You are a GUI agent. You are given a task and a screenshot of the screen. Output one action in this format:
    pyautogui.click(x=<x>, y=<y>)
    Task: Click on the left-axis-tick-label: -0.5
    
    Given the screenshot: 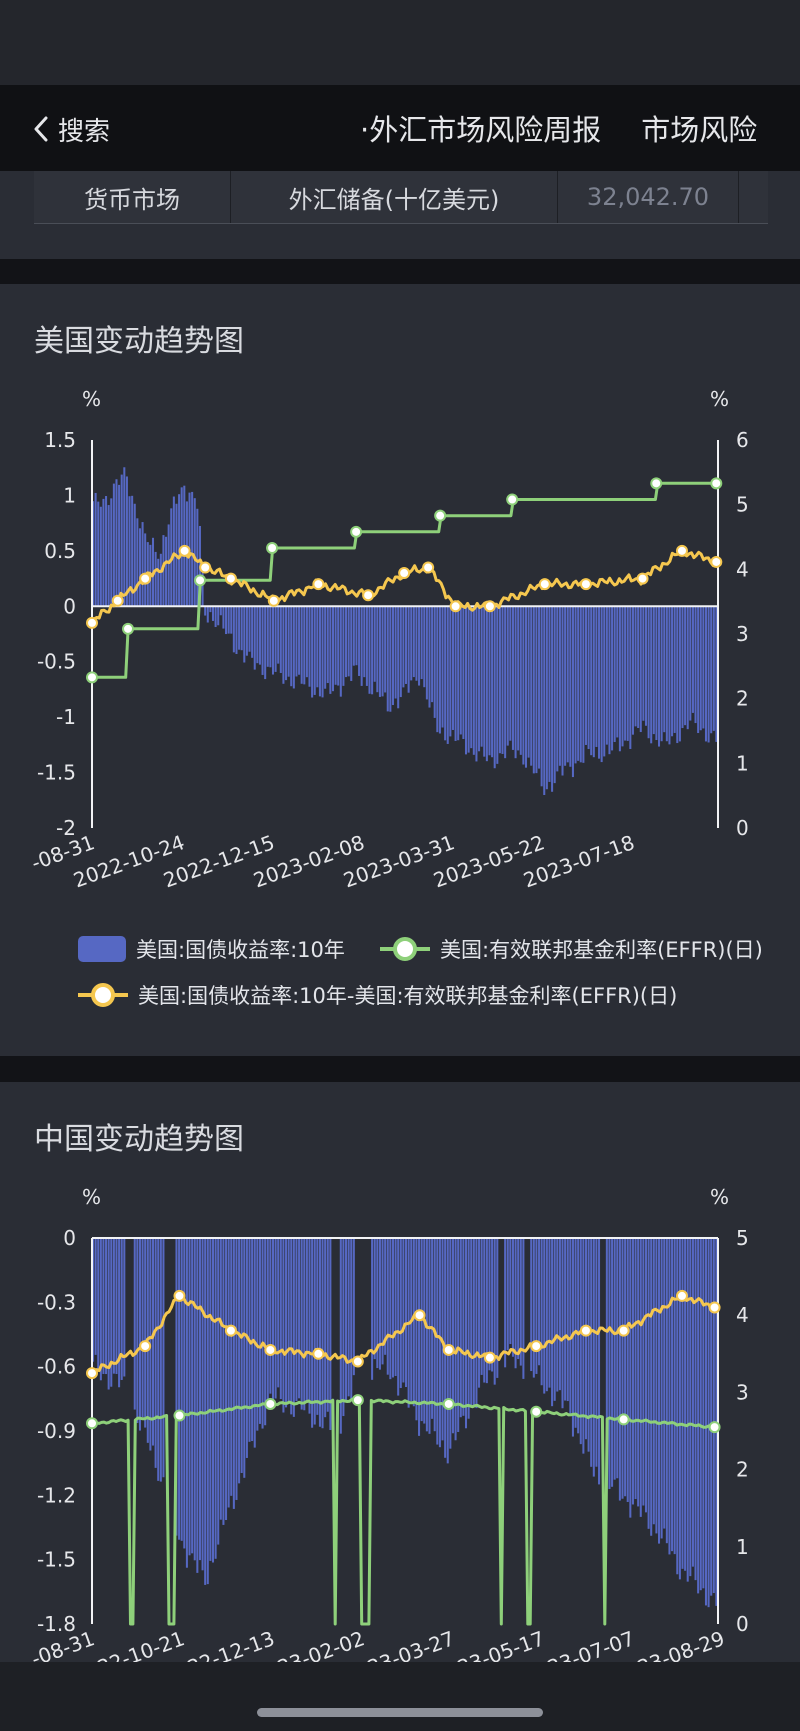 What is the action you would take?
    pyautogui.click(x=56, y=662)
    